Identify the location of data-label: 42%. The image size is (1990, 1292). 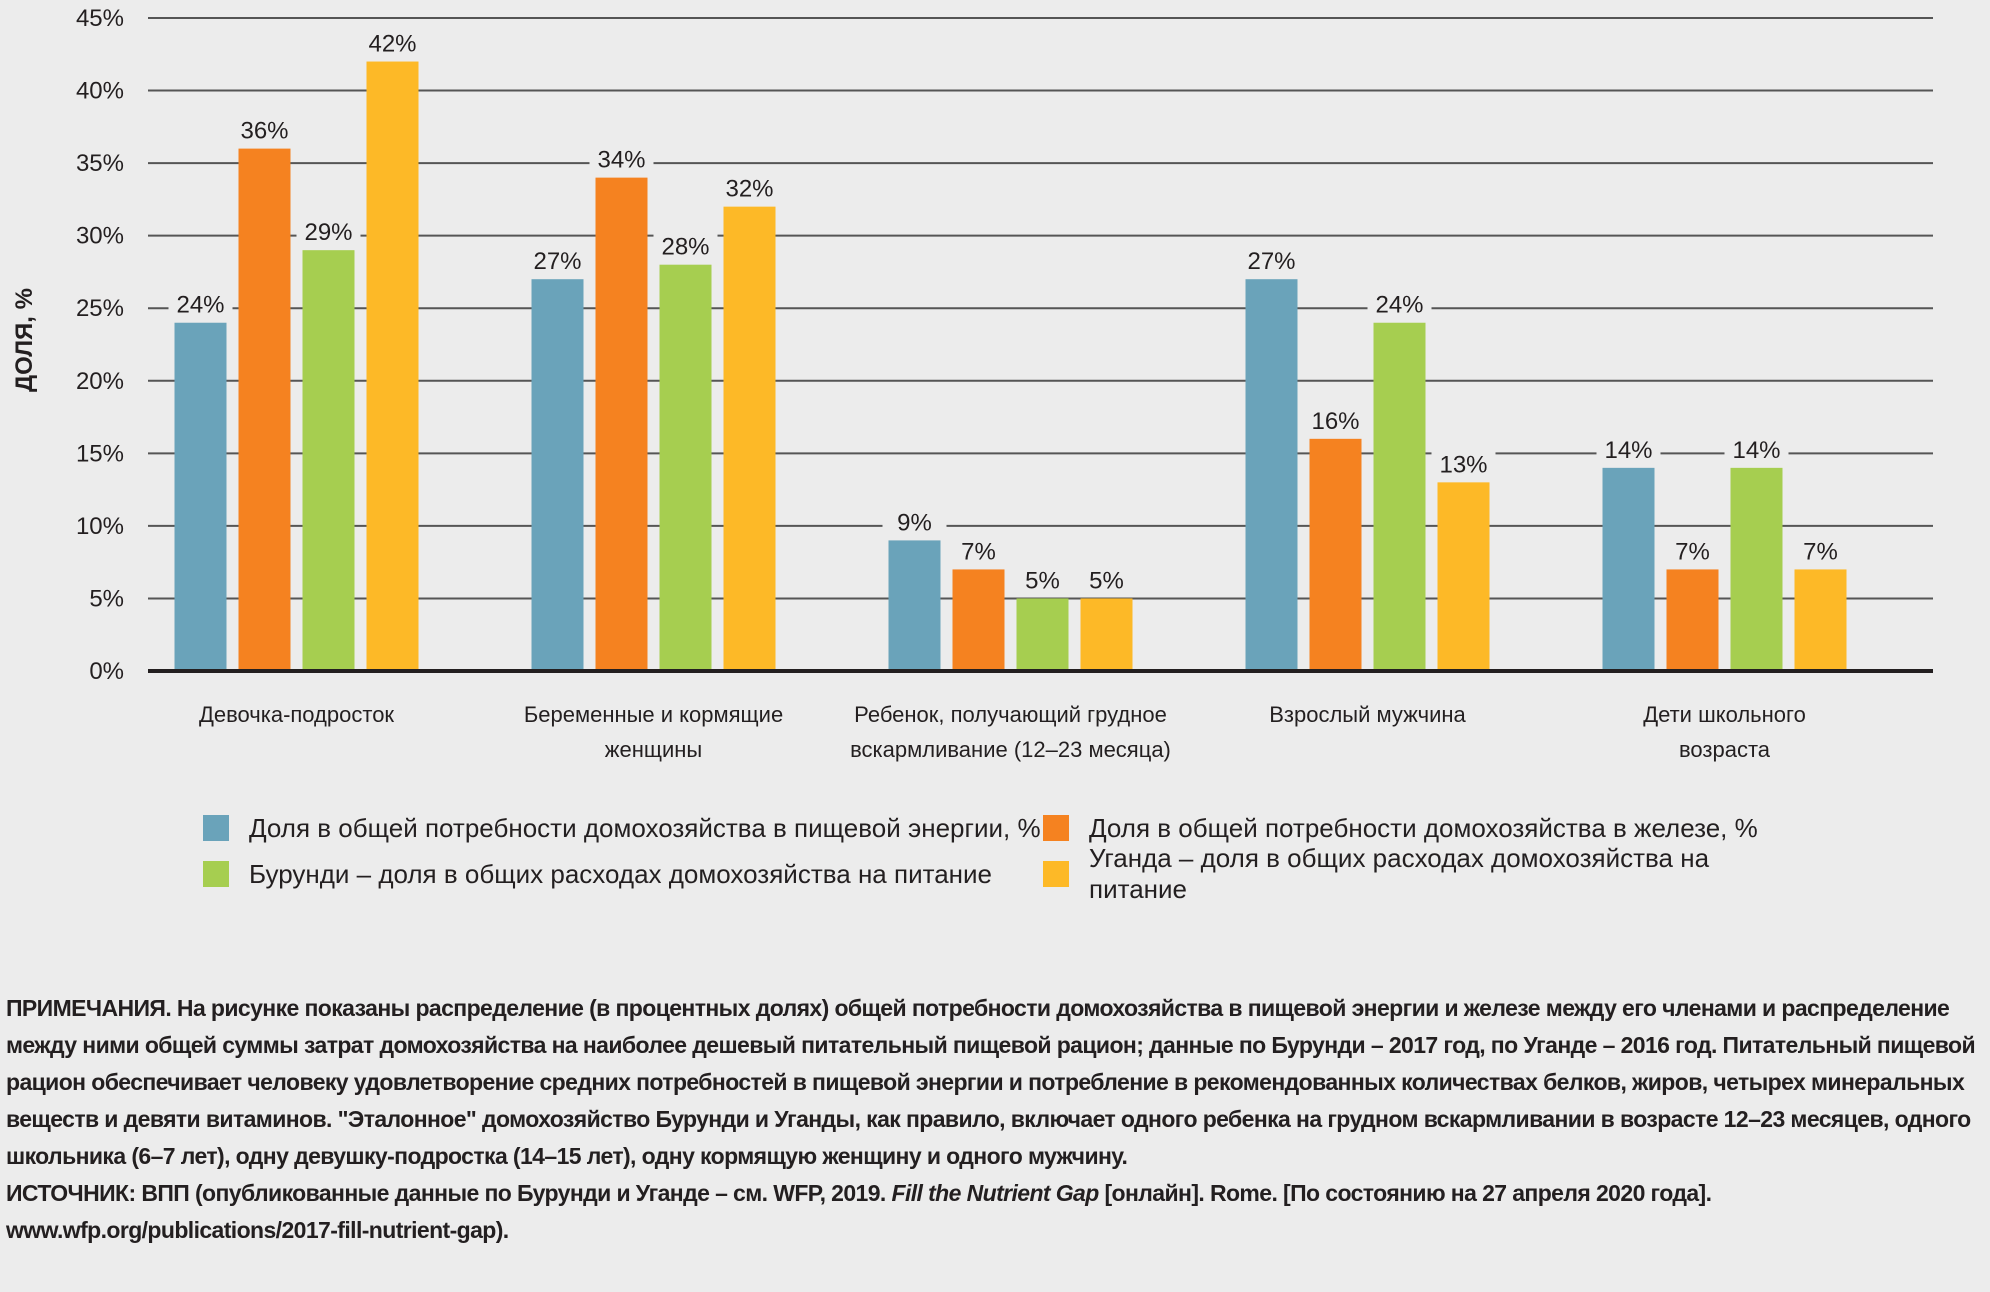
(392, 44).